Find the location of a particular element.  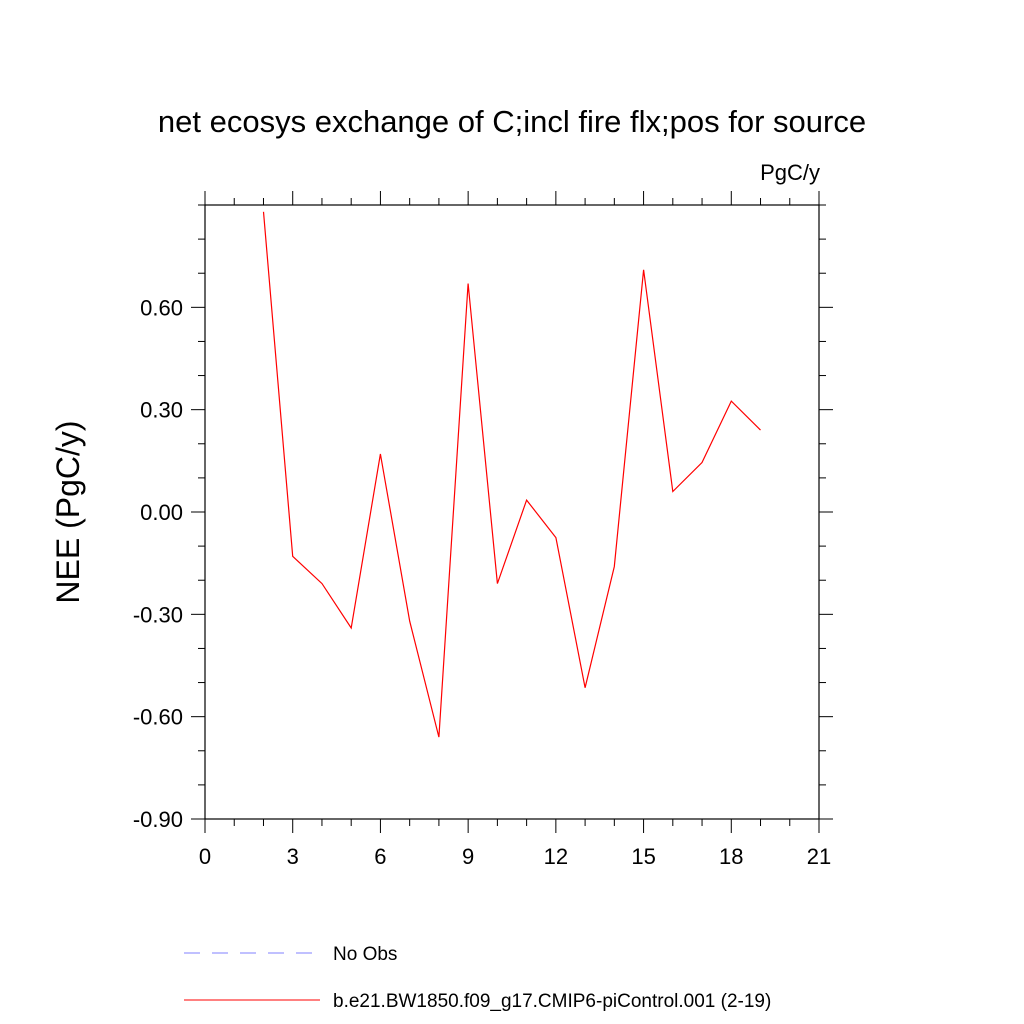

y-tick-label: -0.30 is located at coordinates (158, 614).